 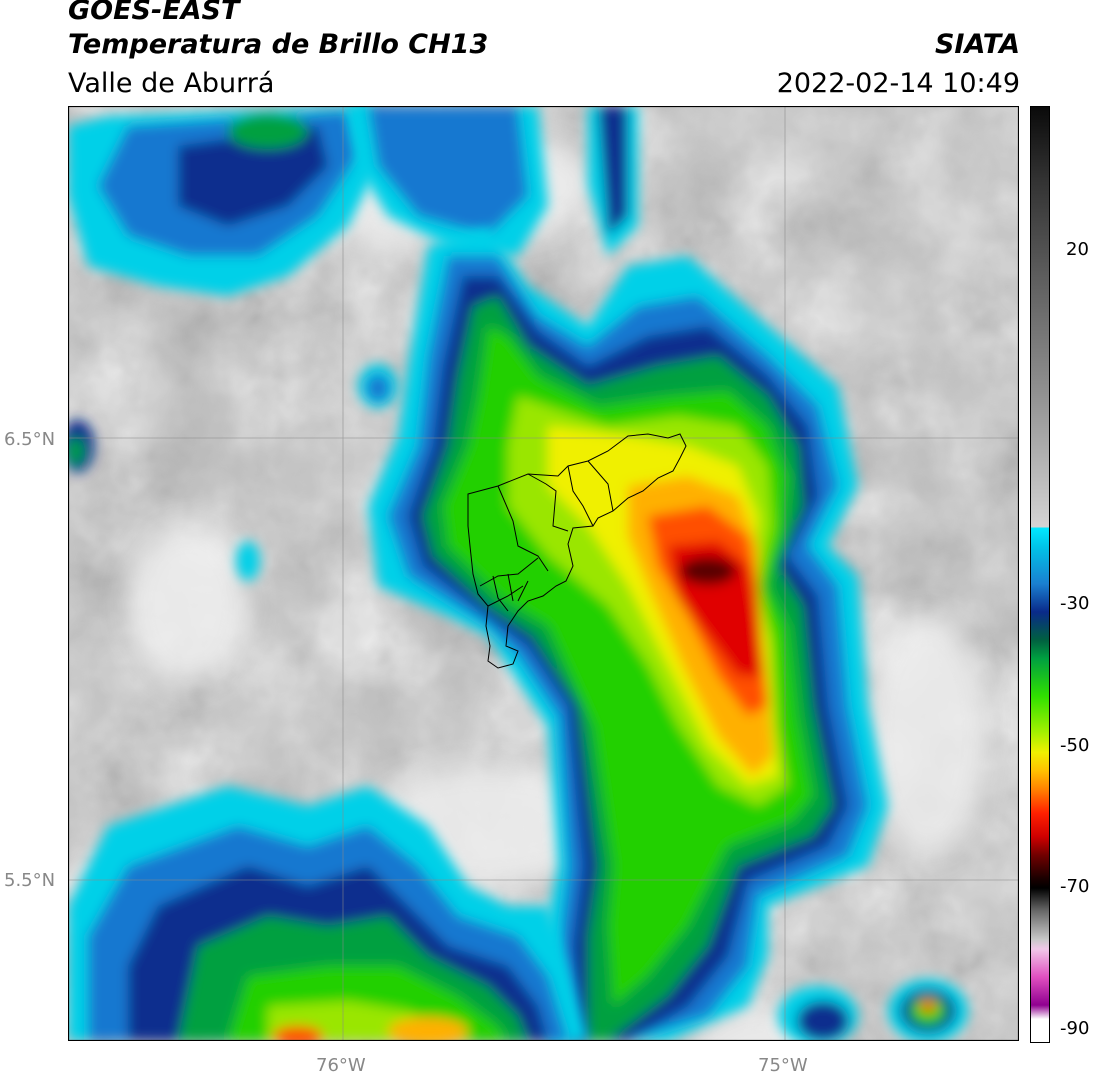 I want to click on municipality-boundaries, so click(x=577, y=551).